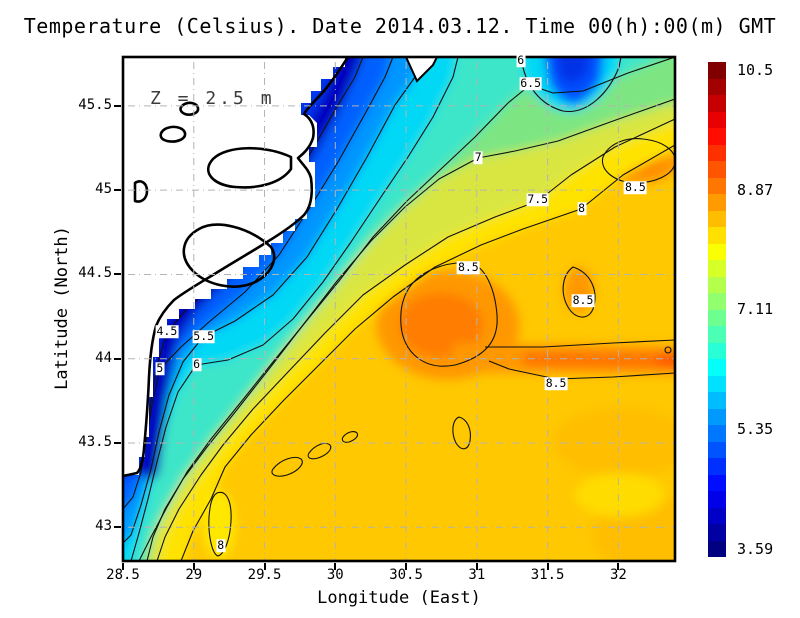 Image resolution: width=800 pixels, height=618 pixels. I want to click on colorbar, so click(717, 309).